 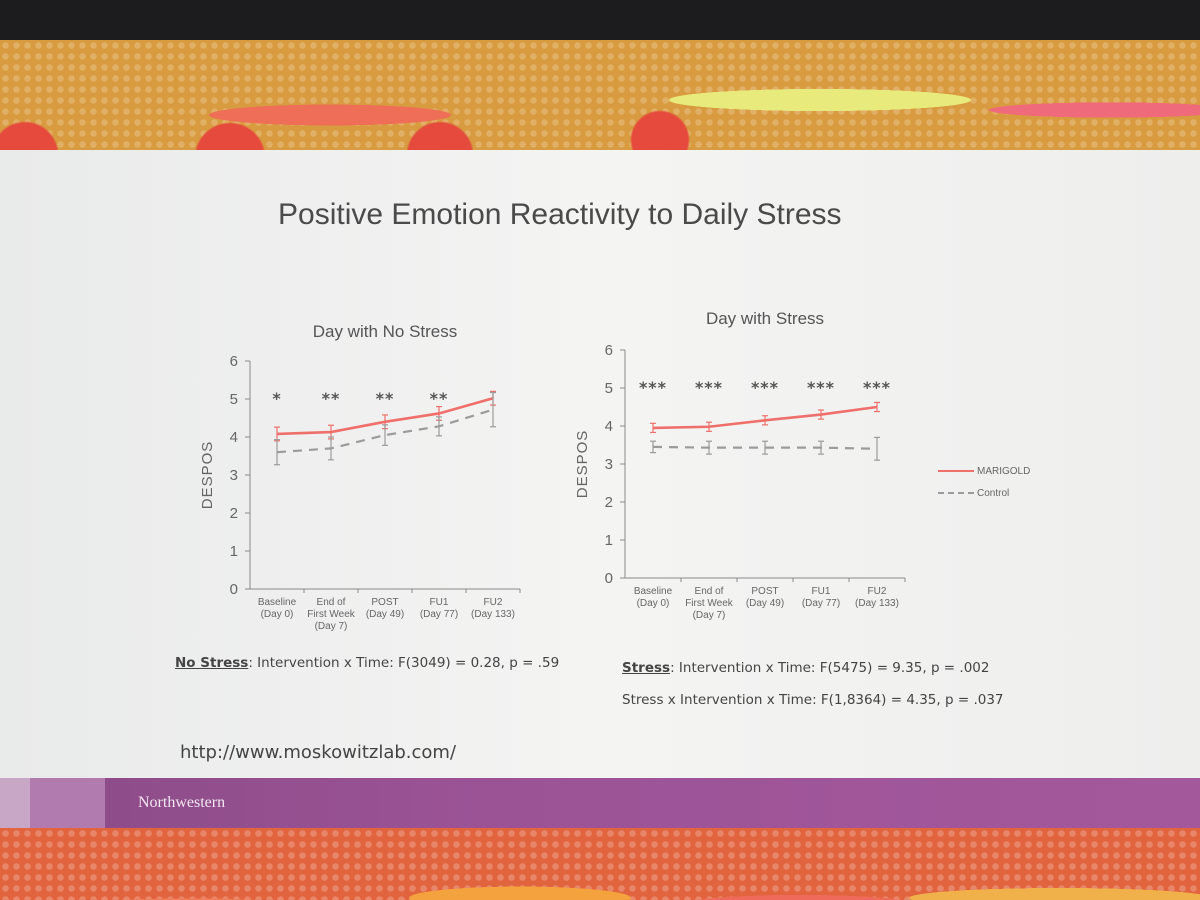 I want to click on legend-label-control: Control, so click(x=993, y=493).